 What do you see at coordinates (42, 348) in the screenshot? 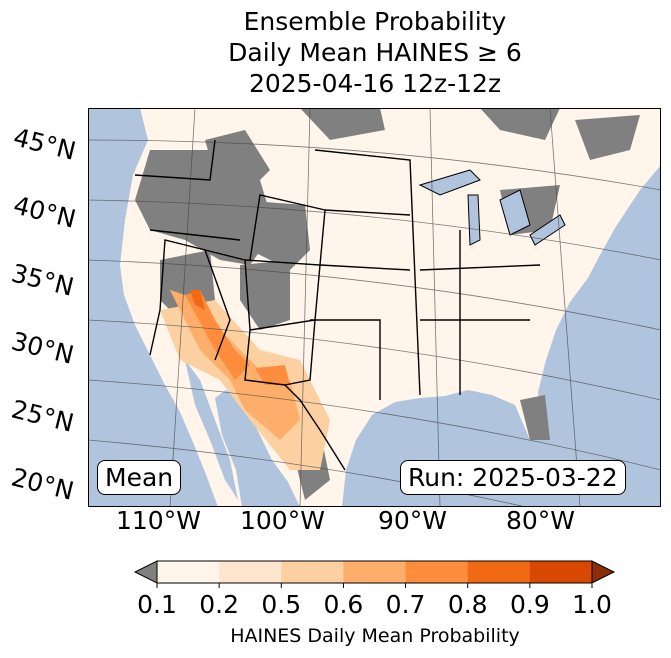
I see `lat-label: 30°N` at bounding box center [42, 348].